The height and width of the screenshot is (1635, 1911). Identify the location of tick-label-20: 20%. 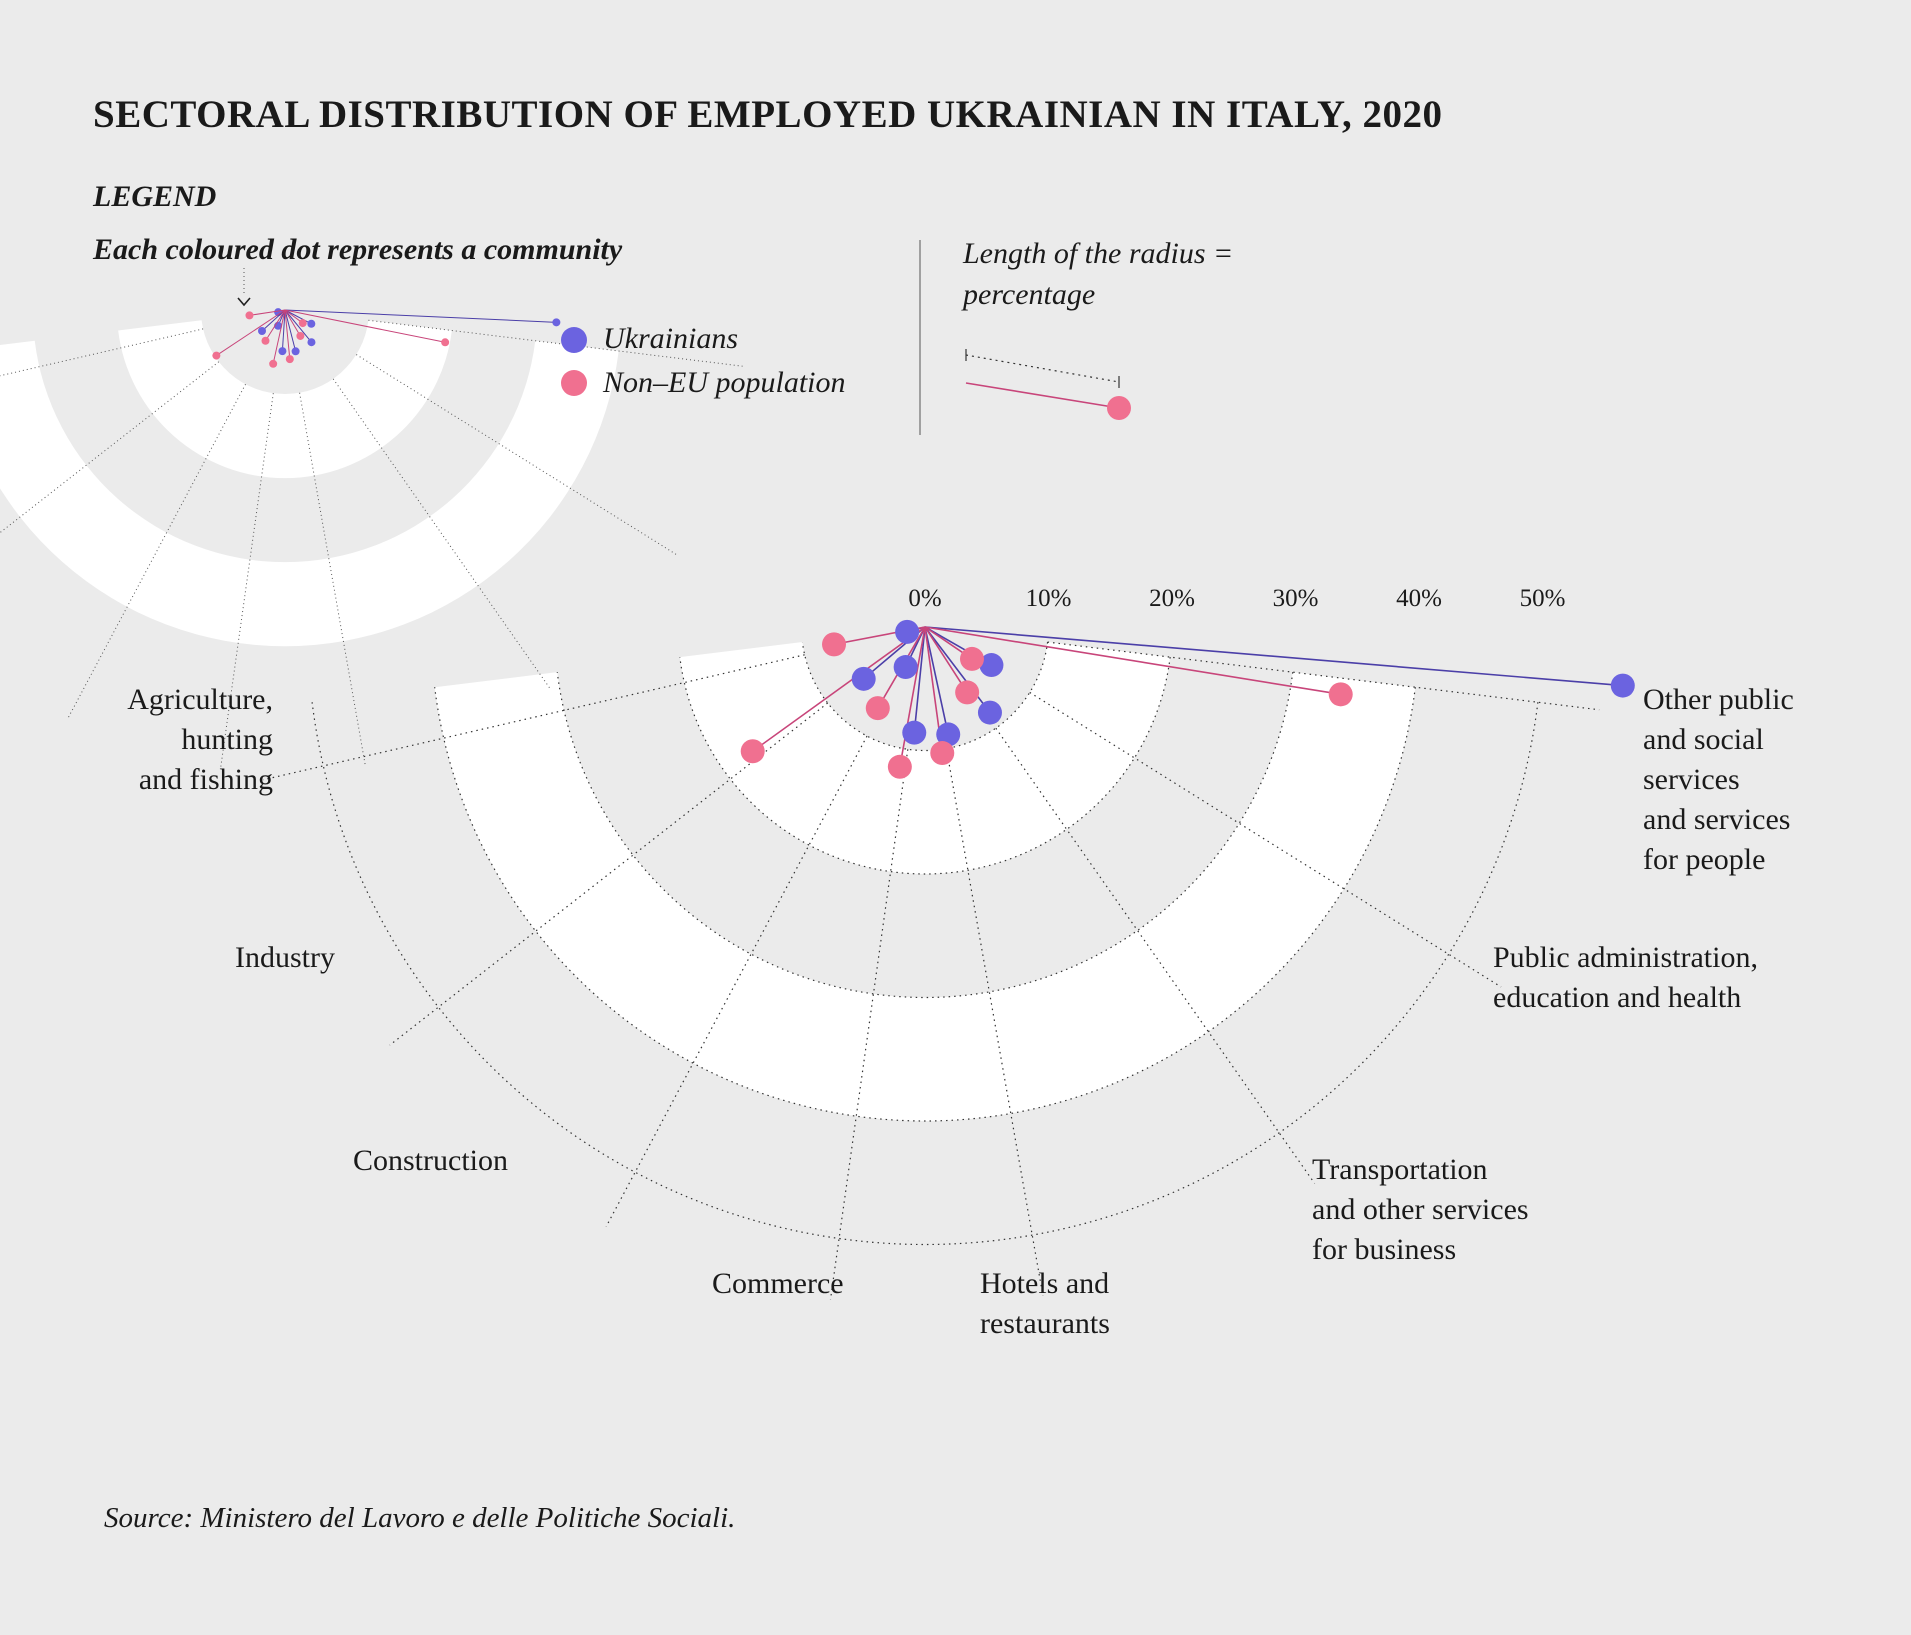
(1172, 598).